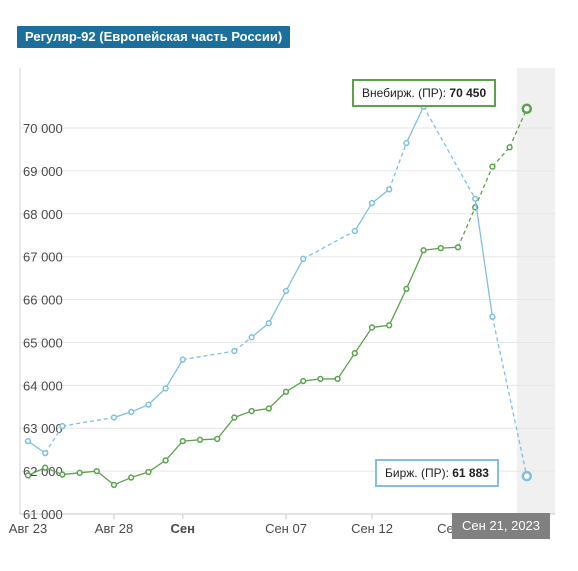 Image resolution: width=578 pixels, height=571 pixels. I want to click on tooltip-blue-label: Бирж. (ПР):, so click(417, 473).